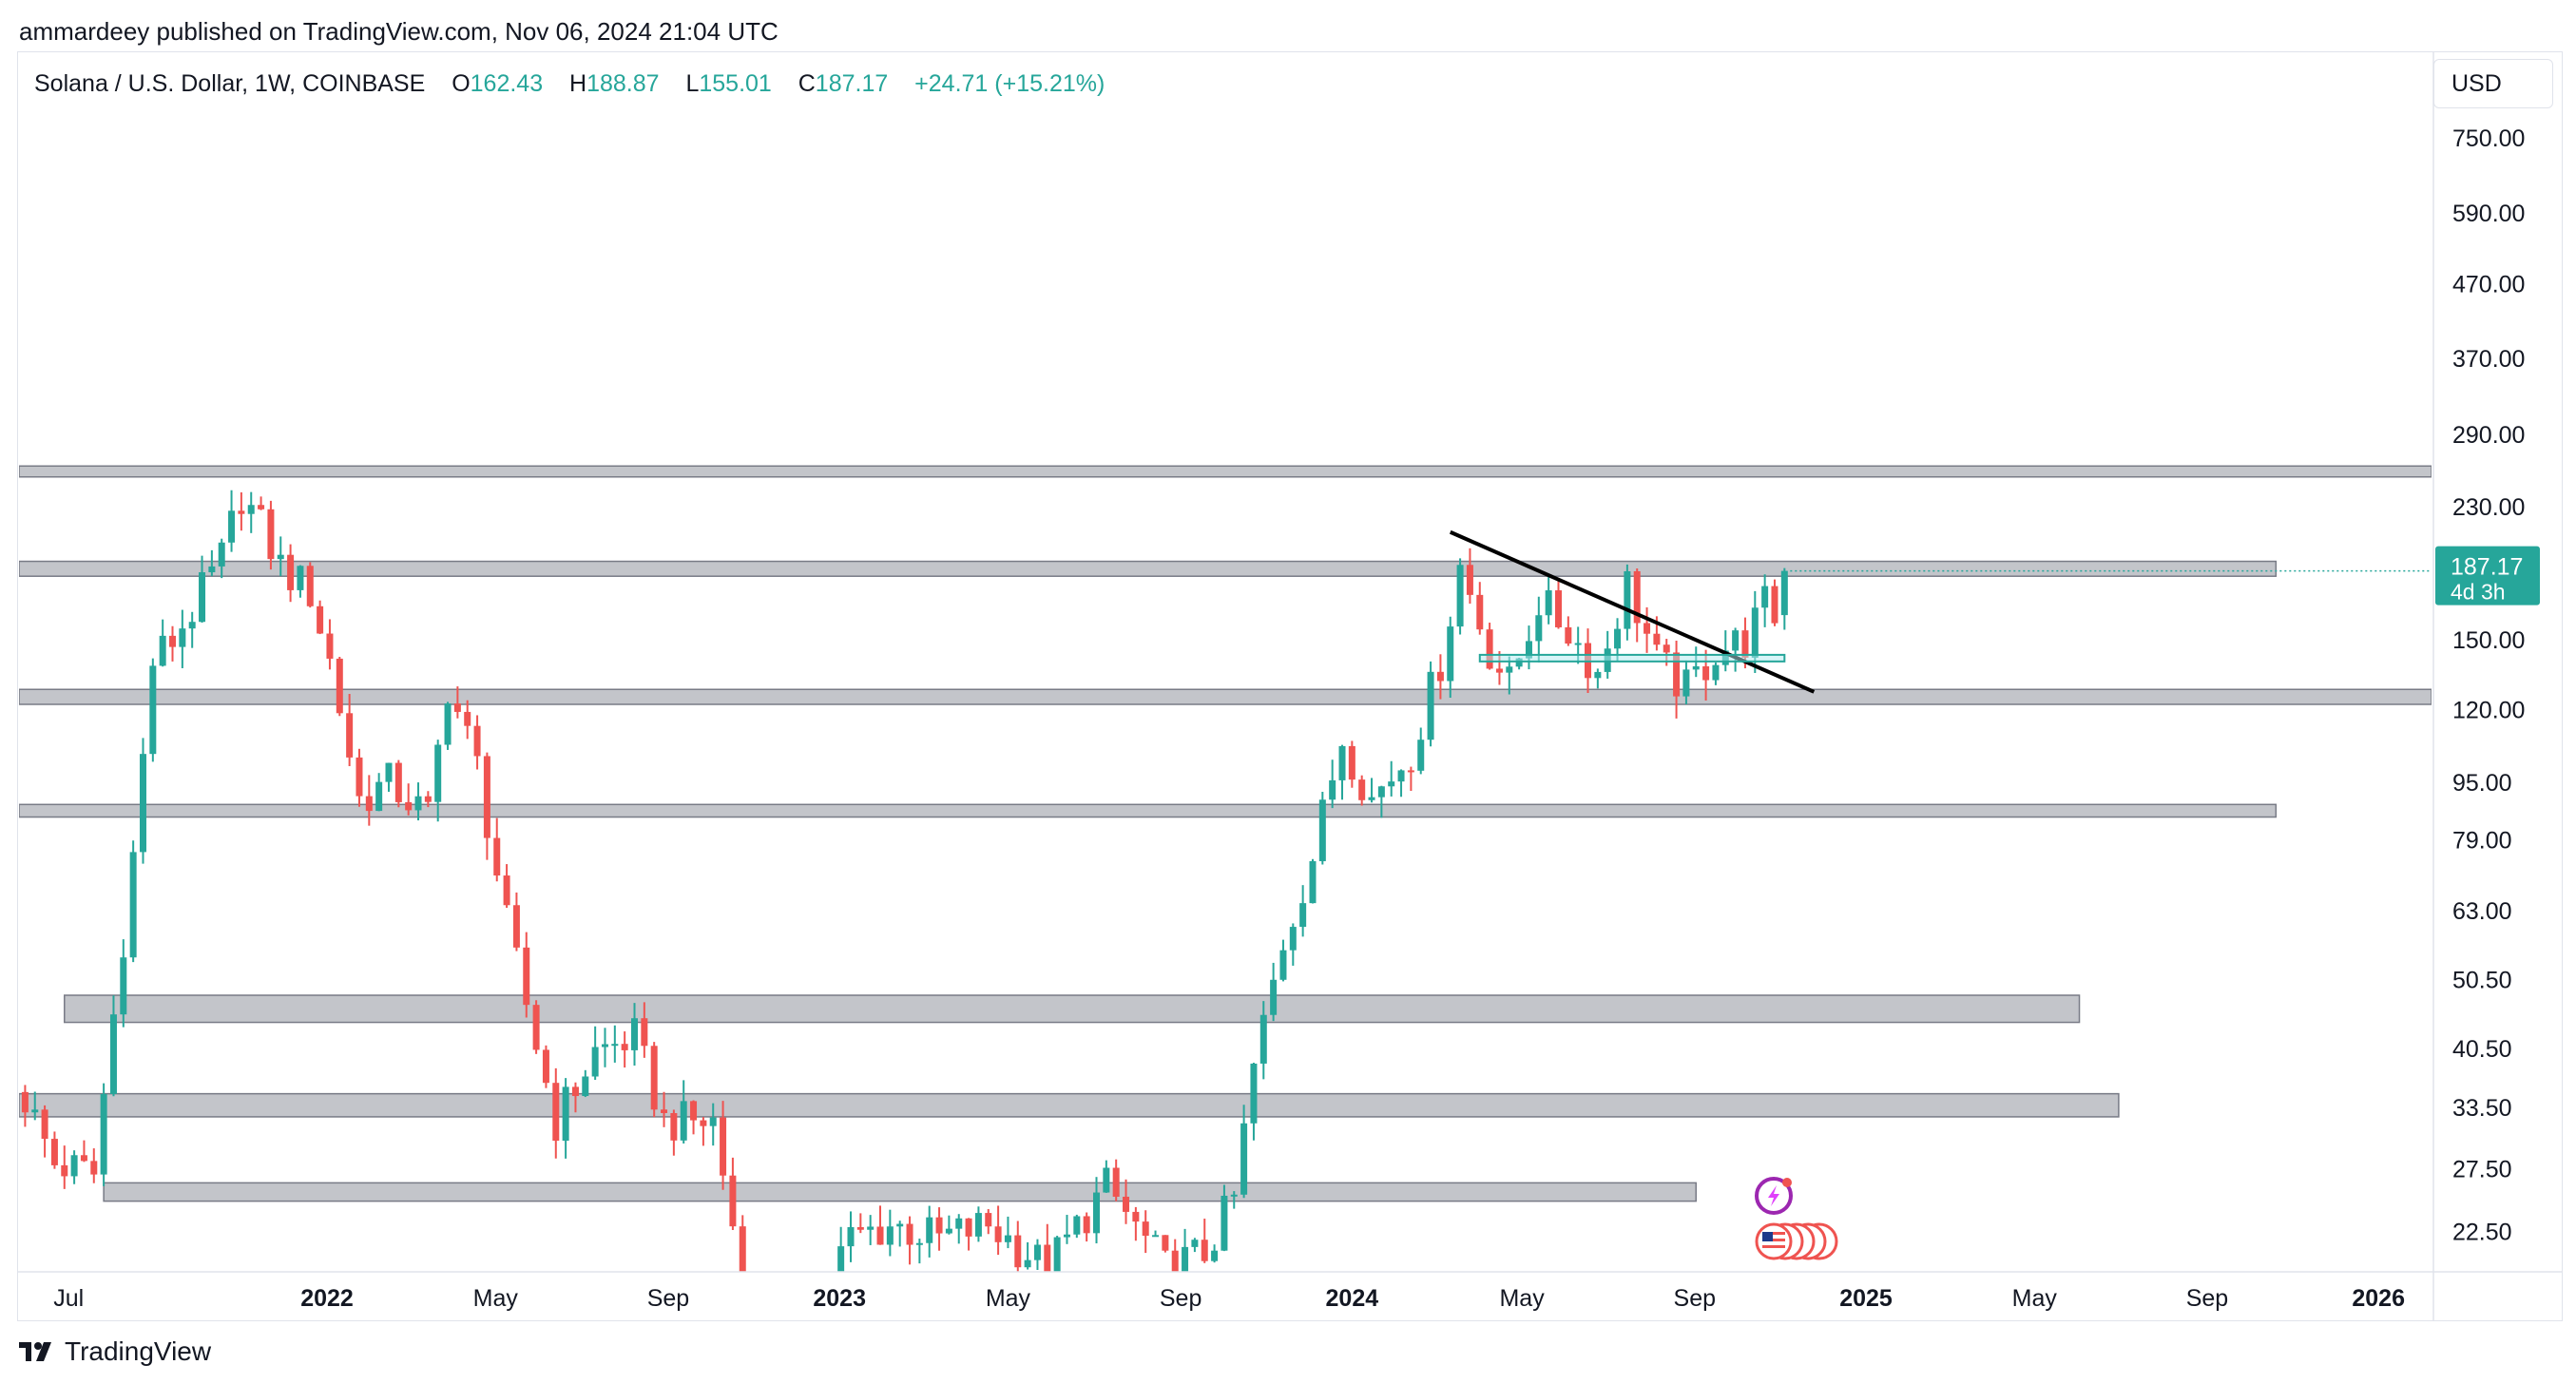 The width and height of the screenshot is (2576, 1384). What do you see at coordinates (1774, 1196) in the screenshot?
I see `lightning-event-icon` at bounding box center [1774, 1196].